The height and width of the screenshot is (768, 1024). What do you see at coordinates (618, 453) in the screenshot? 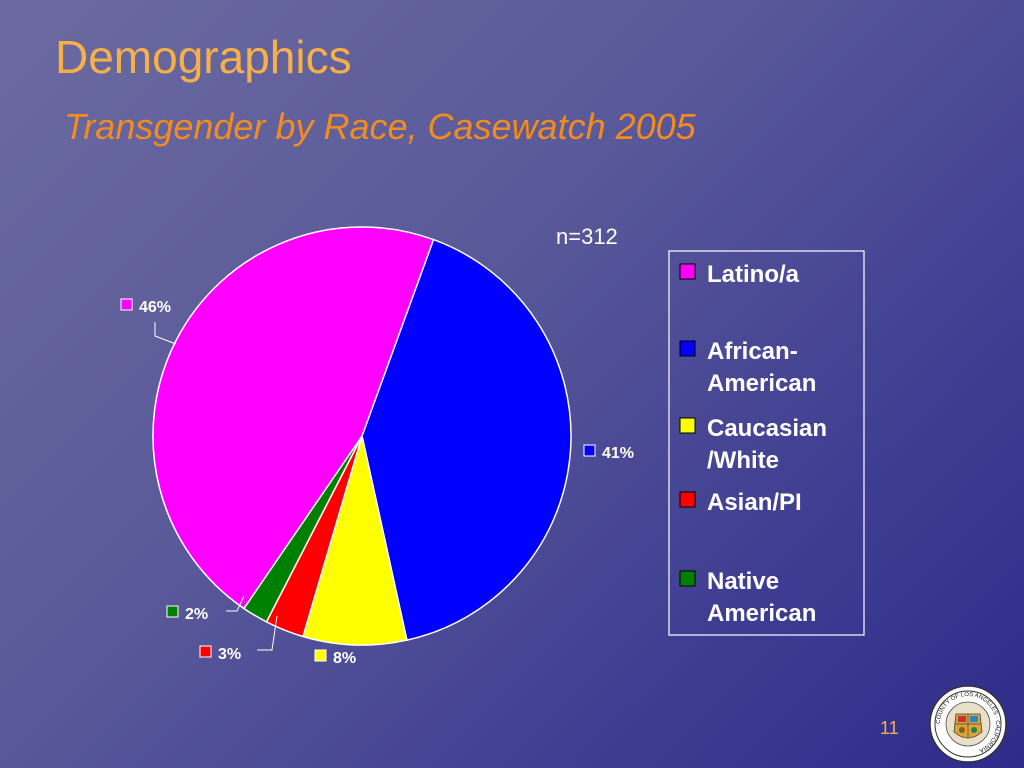
I see `data-label-african-american: 41%` at bounding box center [618, 453].